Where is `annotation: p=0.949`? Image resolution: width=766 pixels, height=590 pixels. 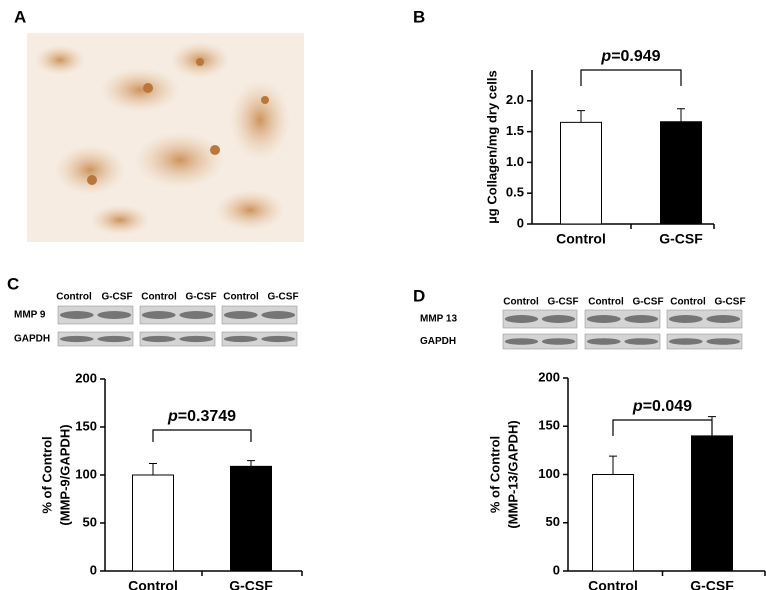
annotation: p=0.949 is located at coordinates (630, 56).